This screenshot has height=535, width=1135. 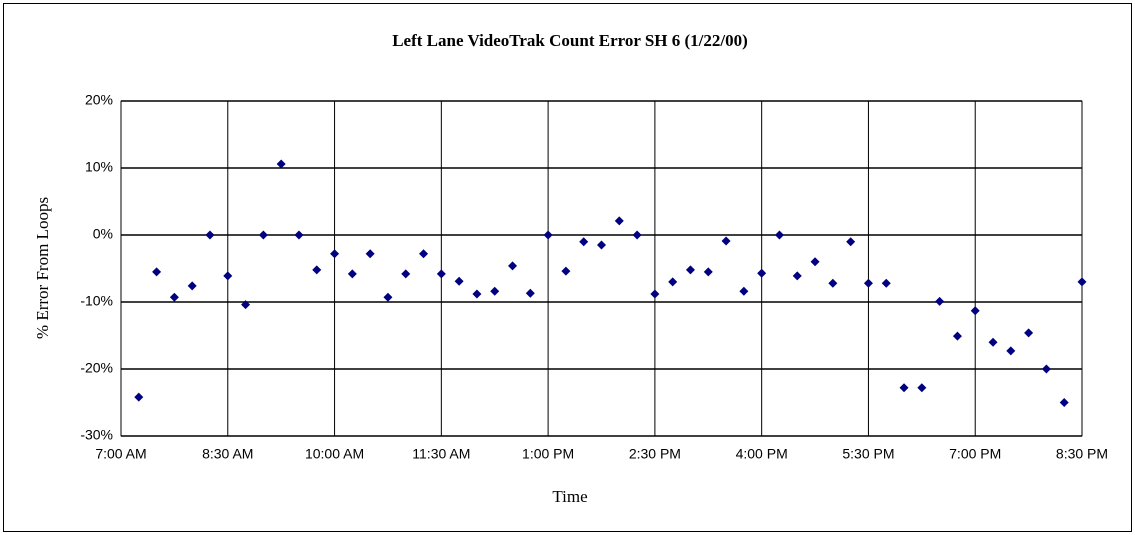 I want to click on x-tick-label: 8:30 PM, so click(x=1082, y=454).